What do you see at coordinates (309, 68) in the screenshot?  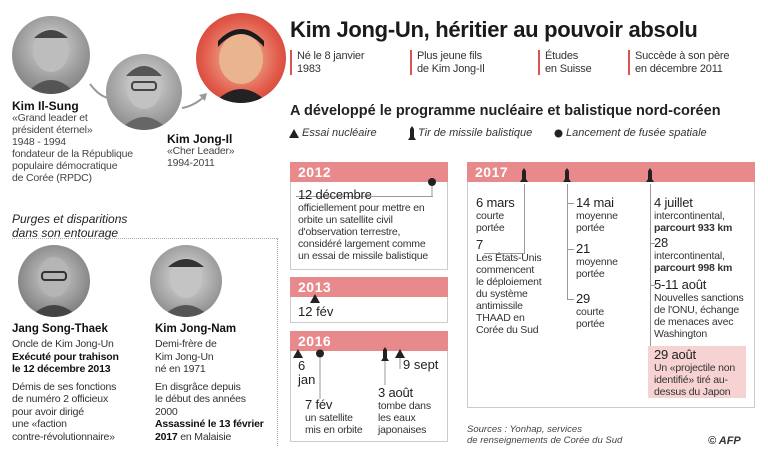 I see `text-line: 1983` at bounding box center [309, 68].